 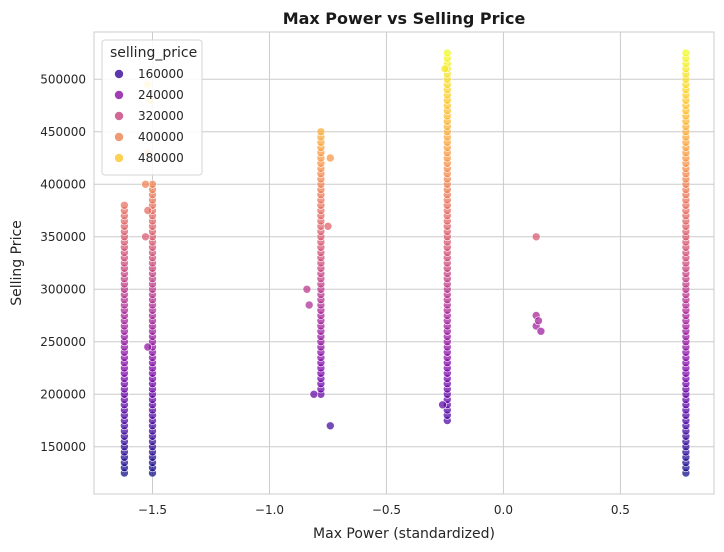 What do you see at coordinates (63, 184) in the screenshot?
I see `y-tick-label: 400000` at bounding box center [63, 184].